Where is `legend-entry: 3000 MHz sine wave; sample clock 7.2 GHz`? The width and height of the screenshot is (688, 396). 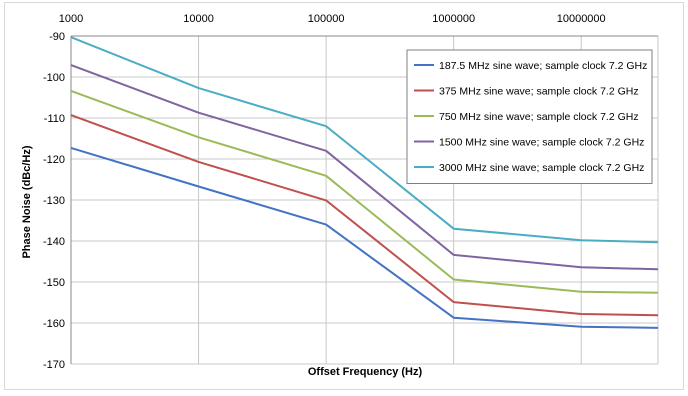
legend-entry: 3000 MHz sine wave; sample clock 7.2 GHz is located at coordinates (529, 168).